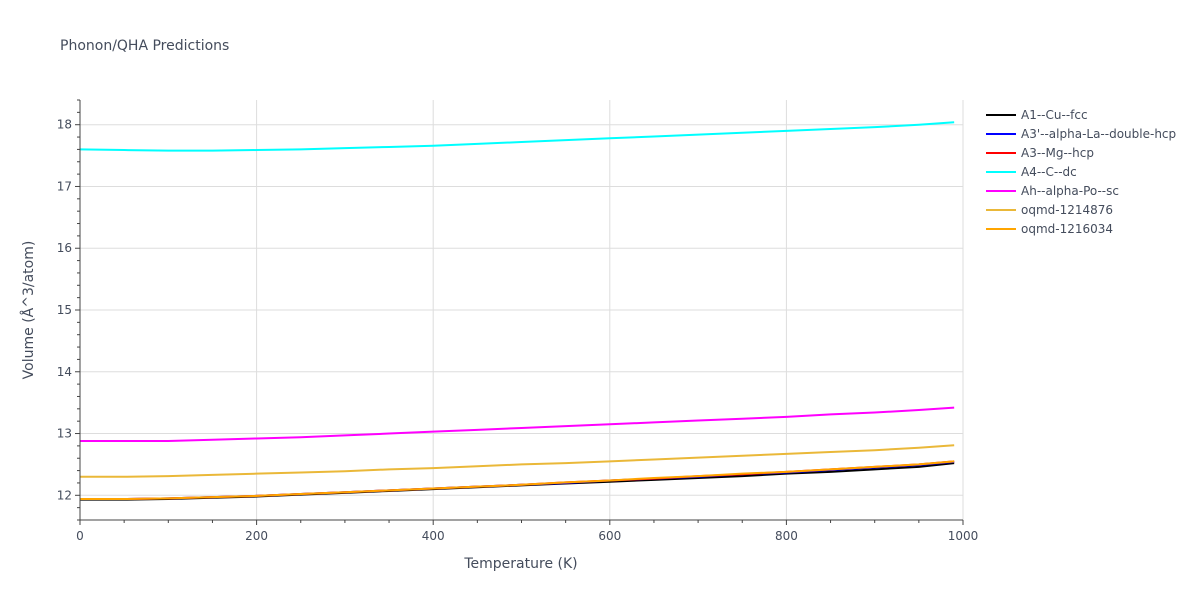 This screenshot has height=600, width=1200. Describe the element at coordinates (609, 536) in the screenshot. I see `x-tick-label: 600` at that location.